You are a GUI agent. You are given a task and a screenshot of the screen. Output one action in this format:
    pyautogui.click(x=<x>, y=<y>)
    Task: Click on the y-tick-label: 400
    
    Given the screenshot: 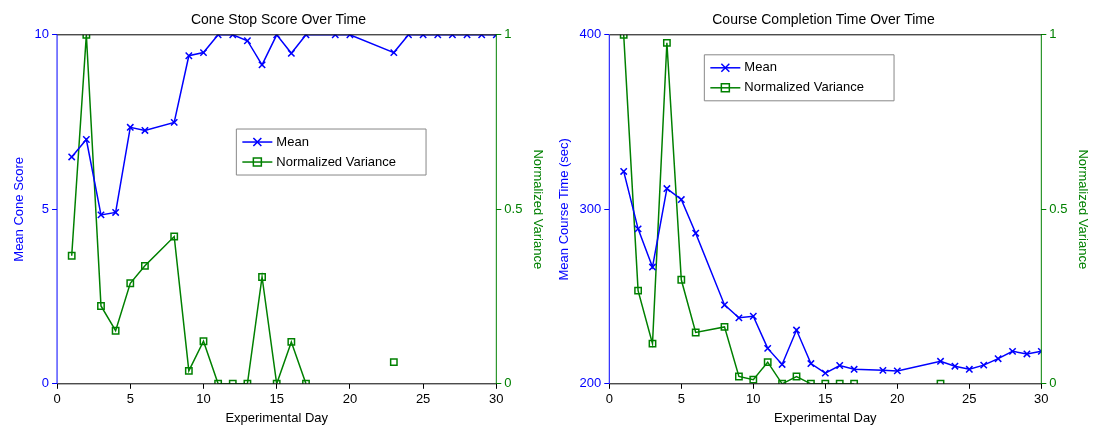 What is the action you would take?
    pyautogui.click(x=590, y=34)
    